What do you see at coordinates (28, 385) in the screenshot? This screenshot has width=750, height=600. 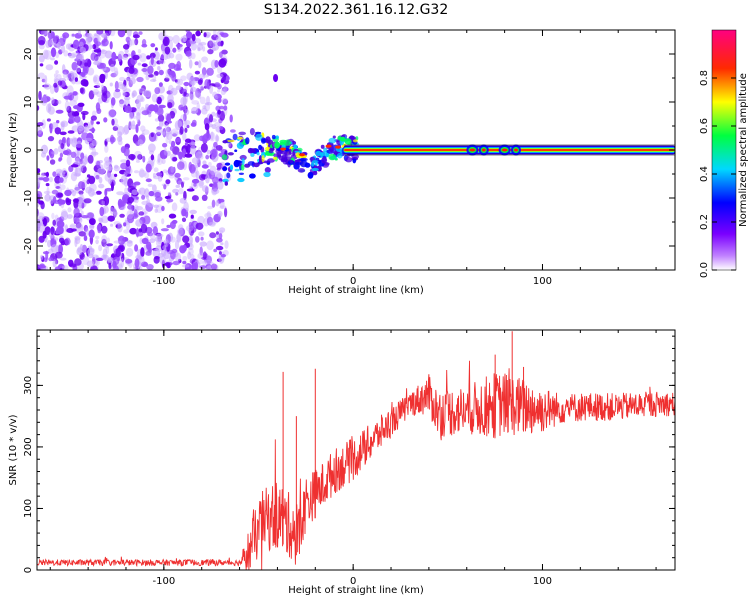 I see `y-tick-label: 300` at bounding box center [28, 385].